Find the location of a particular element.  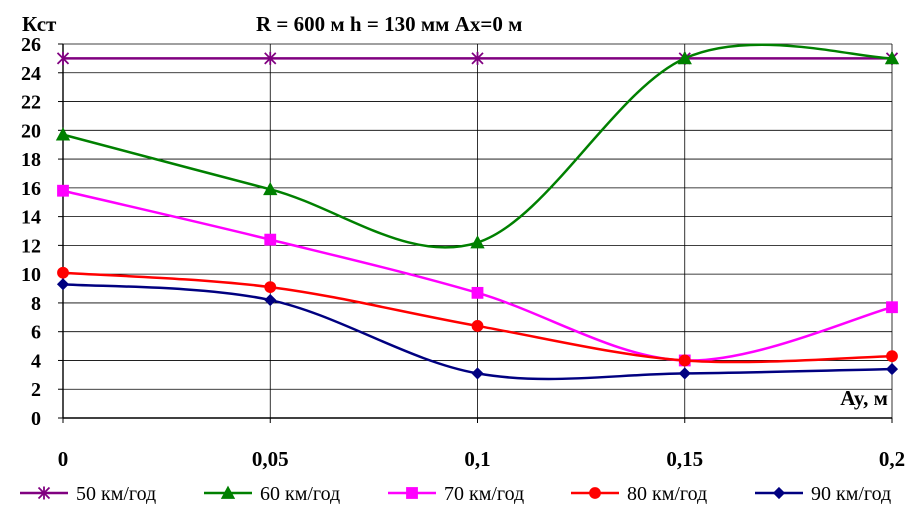

legend-item-2: 60 км/год is located at coordinates (272, 494).